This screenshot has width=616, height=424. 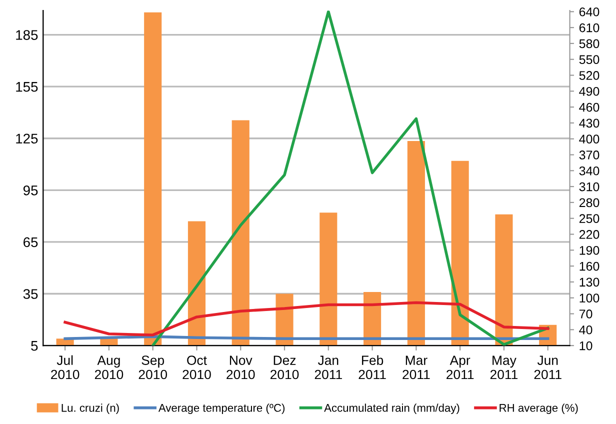 What do you see at coordinates (416, 368) in the screenshot?
I see `x-tick-label: Mar 2011` at bounding box center [416, 368].